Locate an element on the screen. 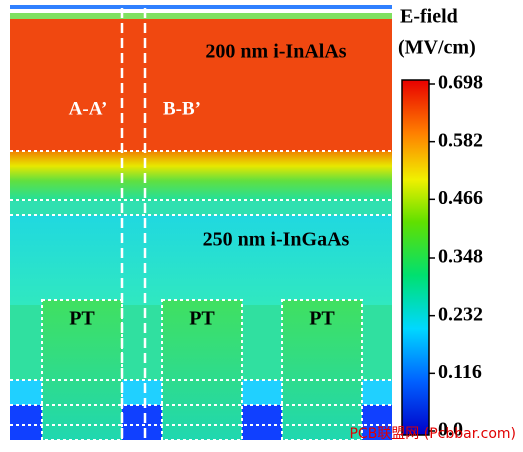 Image resolution: width=523 pixels, height=452 pixels. layer-label: 200 nm i-InAlAs is located at coordinates (275, 52).